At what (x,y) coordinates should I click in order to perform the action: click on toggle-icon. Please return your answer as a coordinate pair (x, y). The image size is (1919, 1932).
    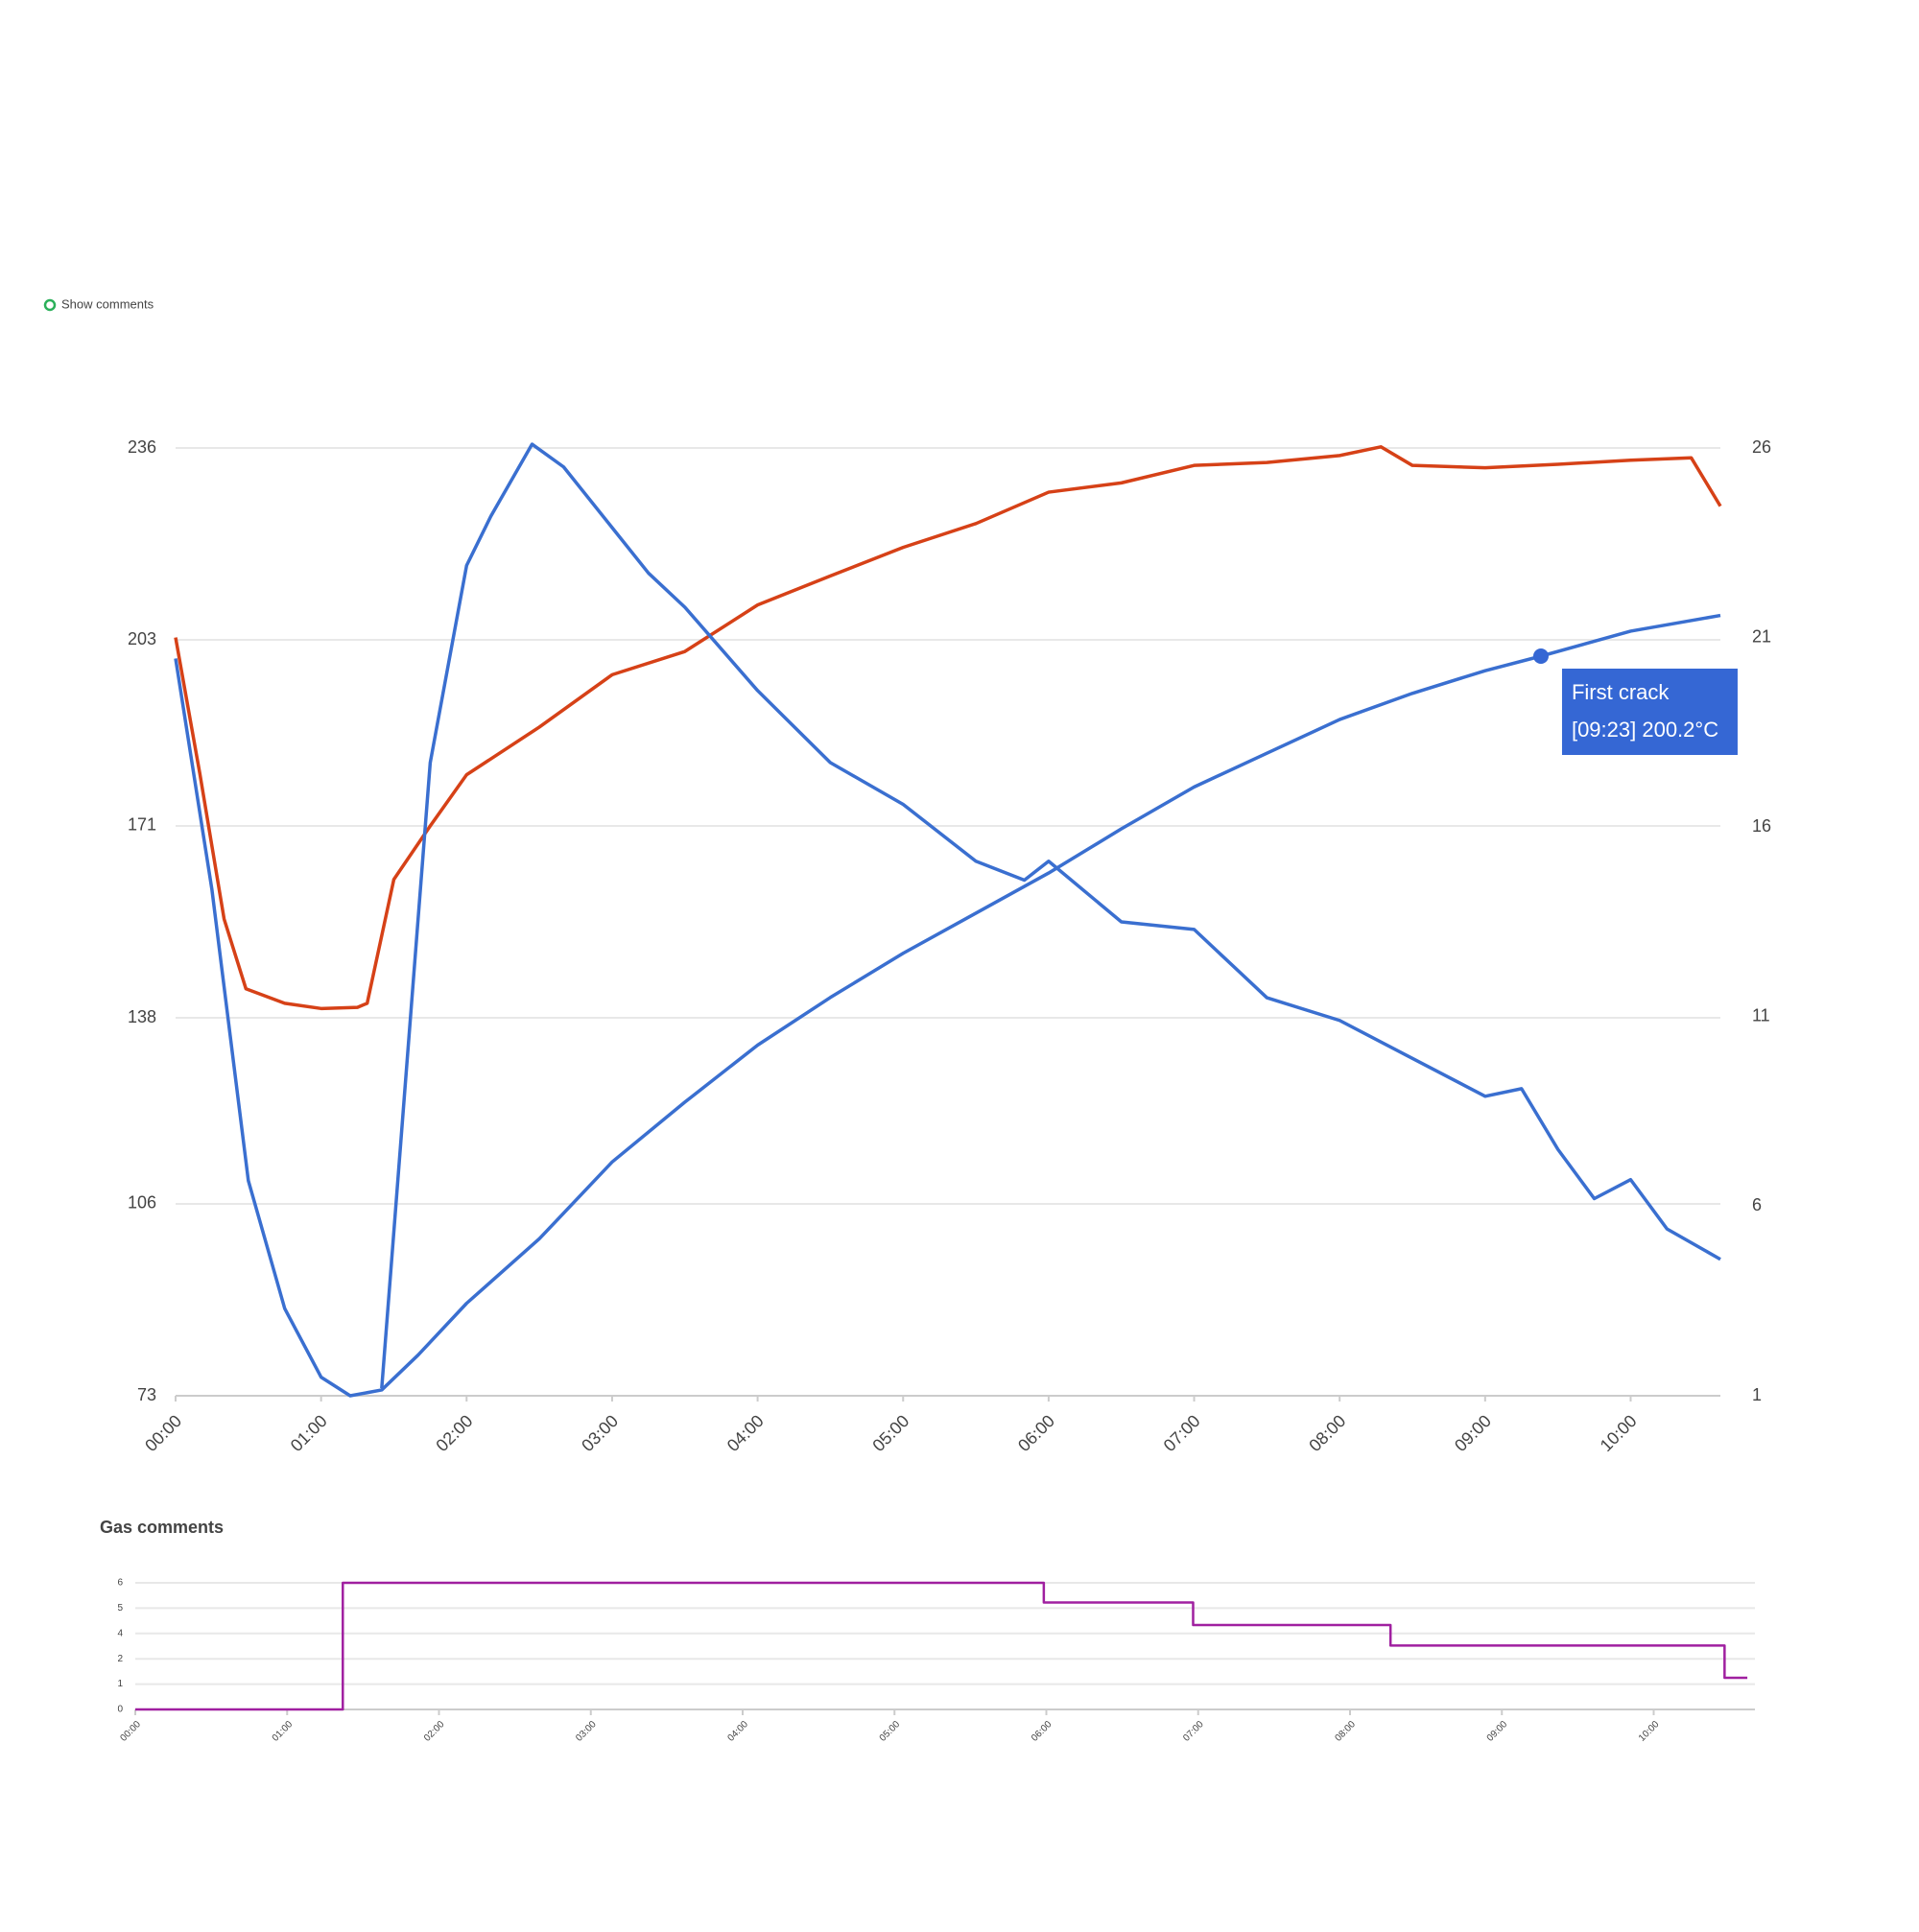
    Looking at the image, I should click on (50, 305).